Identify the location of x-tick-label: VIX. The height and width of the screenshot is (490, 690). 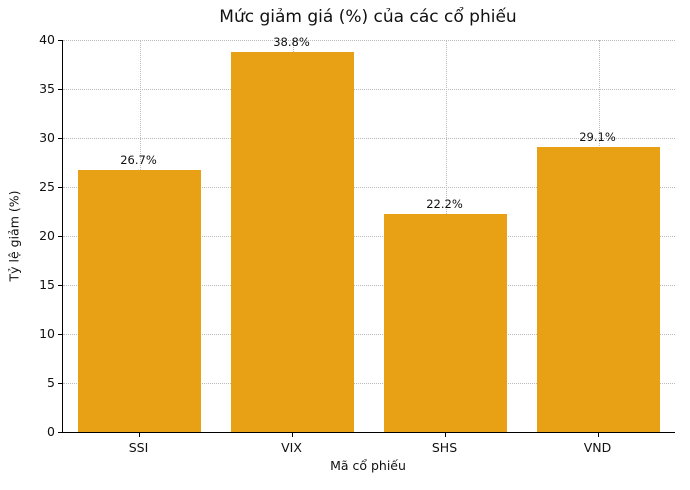
(291, 447).